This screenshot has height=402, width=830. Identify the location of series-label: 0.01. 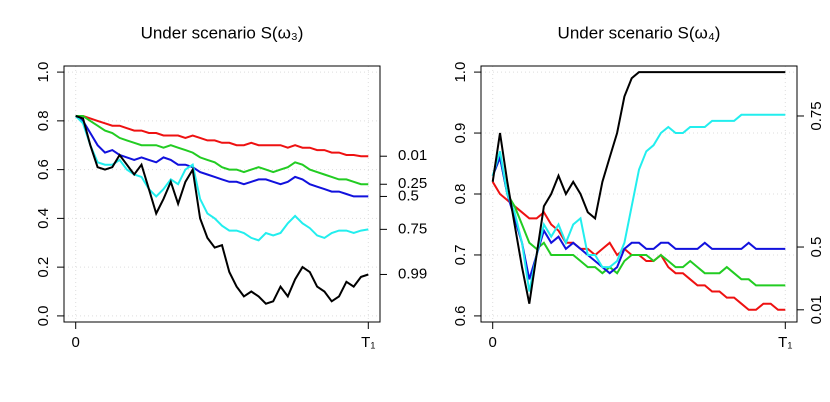
(412, 155).